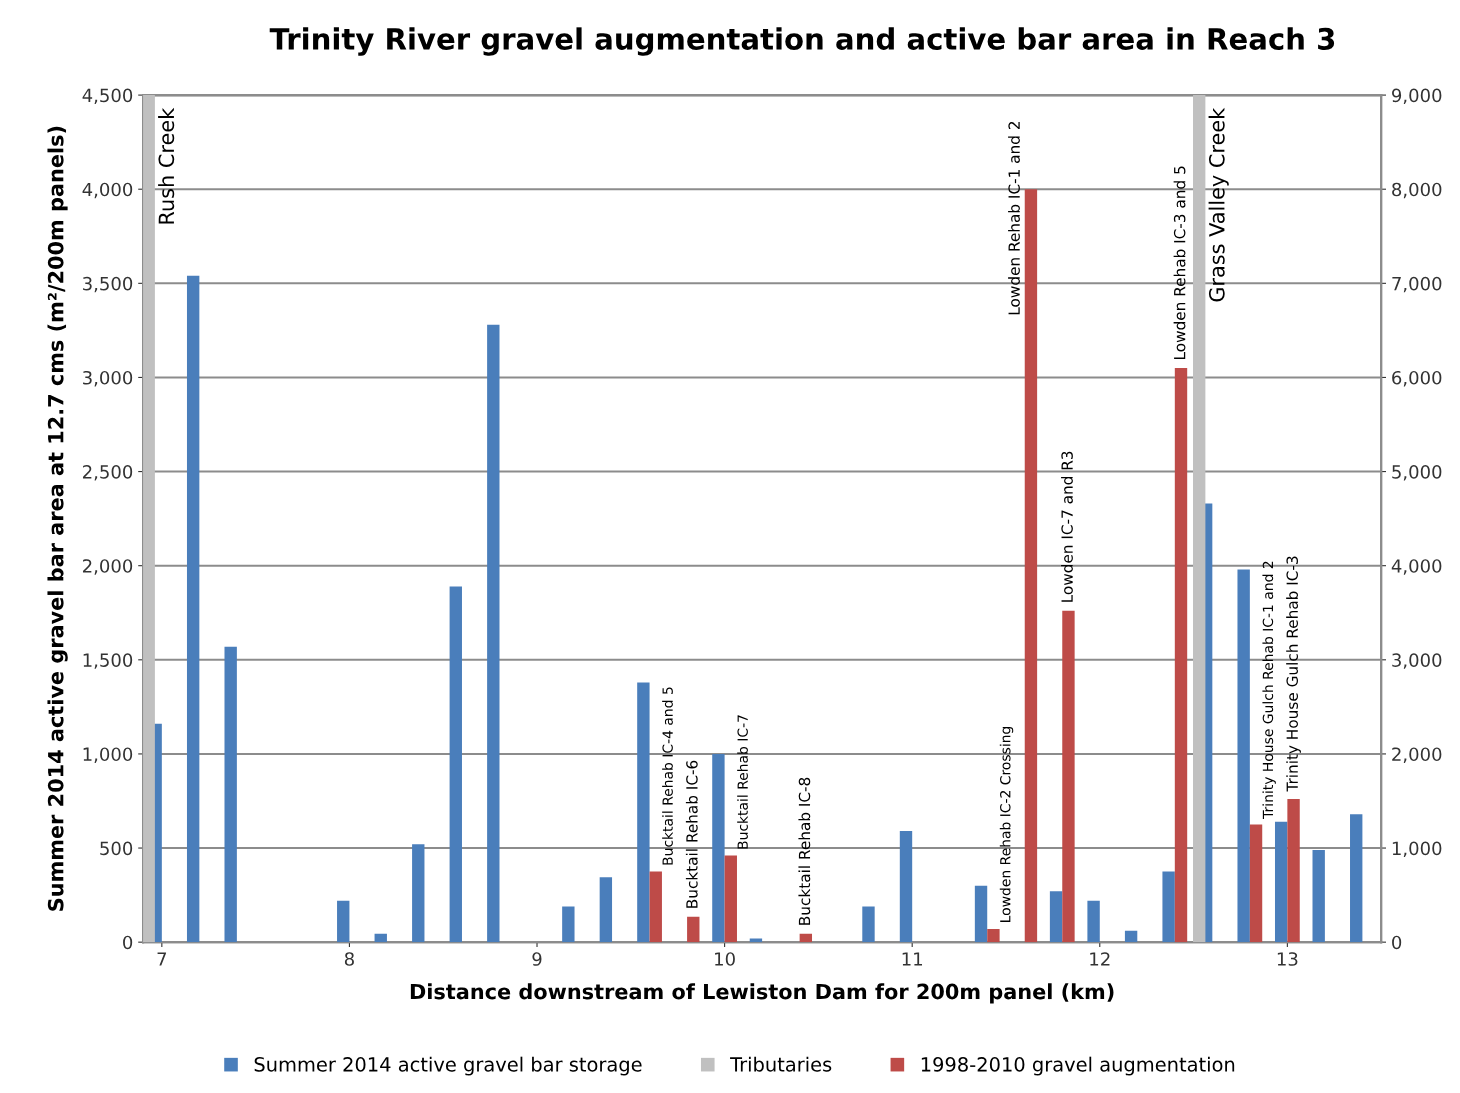 This screenshot has height=1093, width=1460. Describe the element at coordinates (725, 959) in the screenshot. I see `x-tick-label: 10` at that location.